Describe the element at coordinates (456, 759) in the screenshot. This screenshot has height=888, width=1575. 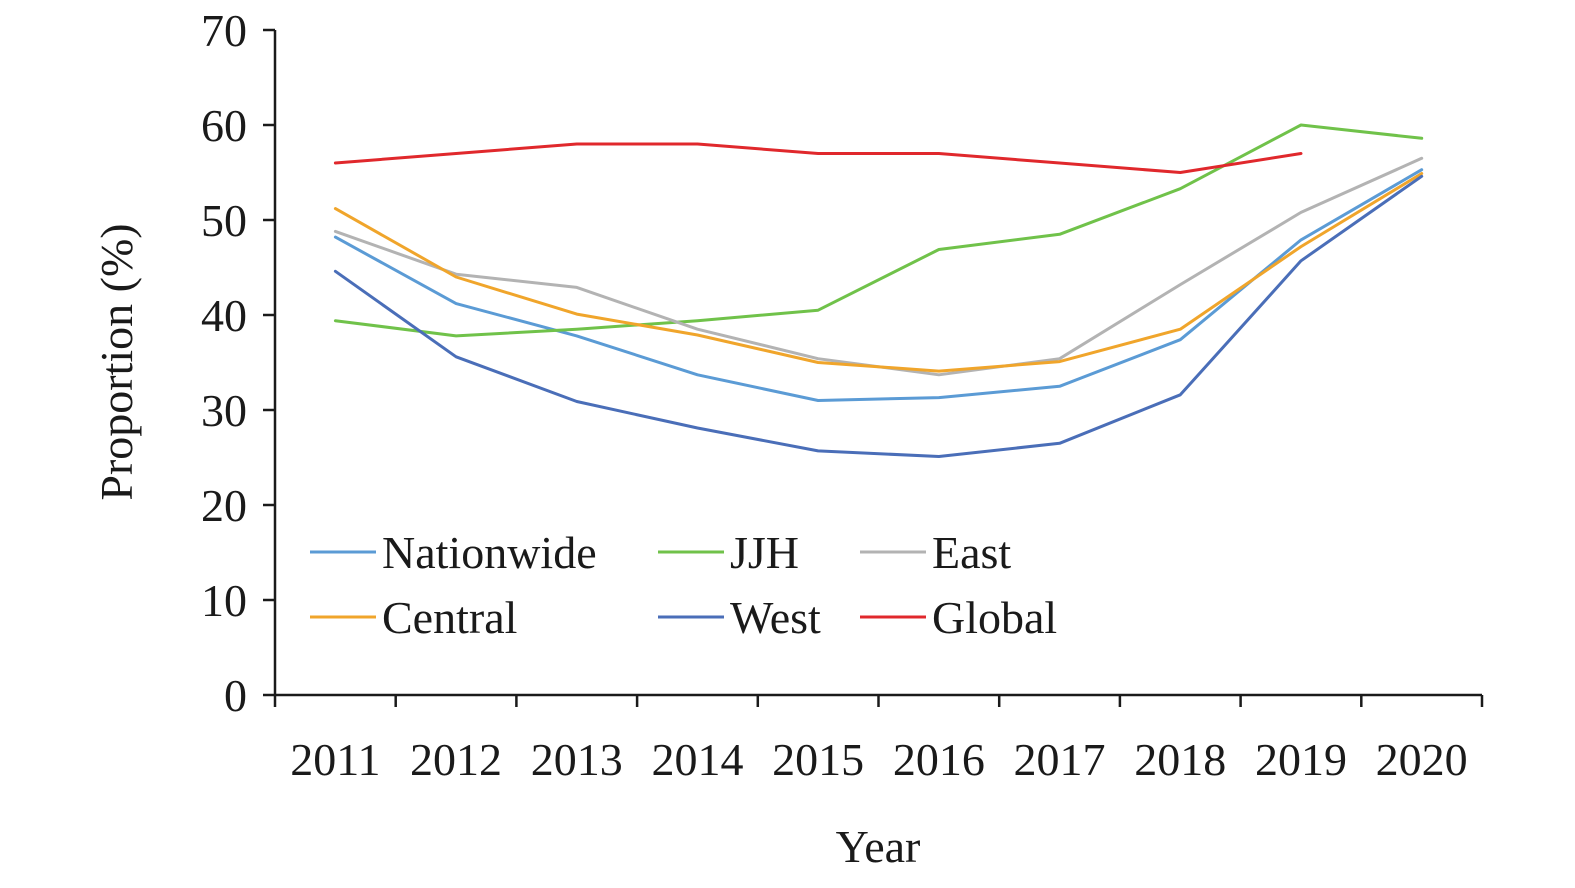
I see `x-tick-label: 2012` at that location.